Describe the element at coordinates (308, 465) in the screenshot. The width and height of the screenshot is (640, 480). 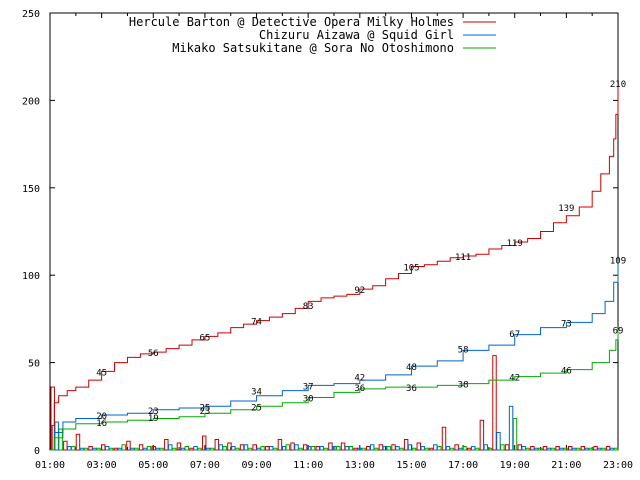
I see `x-tick-label: 11:00` at that location.